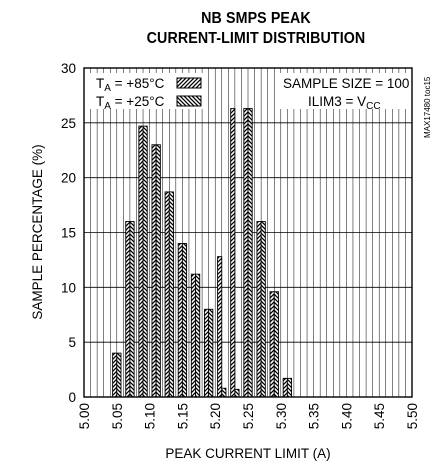 This screenshot has width=438, height=466. What do you see at coordinates (427, 107) in the screenshot?
I see `figure-code: MAX17480 toc15` at bounding box center [427, 107].